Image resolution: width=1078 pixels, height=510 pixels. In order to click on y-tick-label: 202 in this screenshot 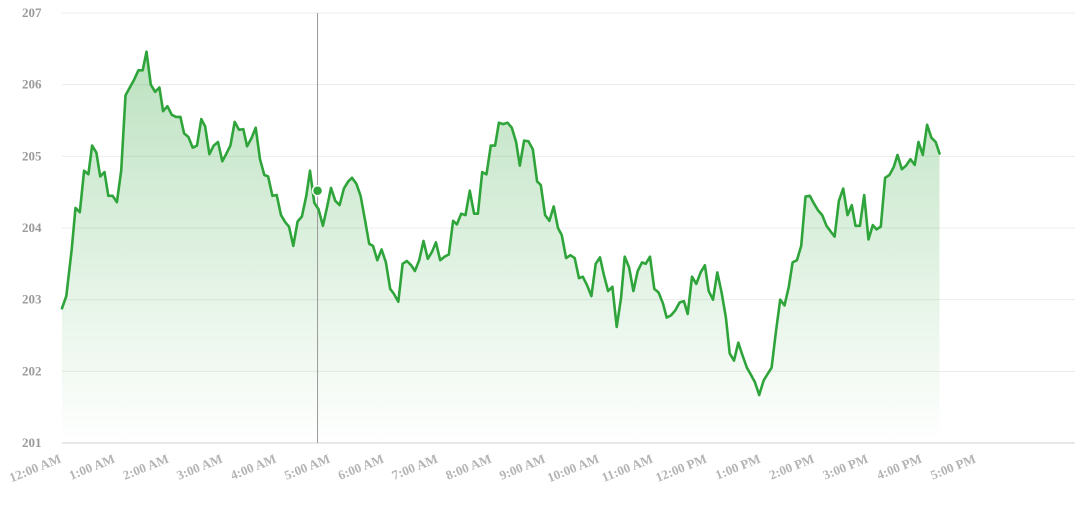, I will do `click(32, 370)`.